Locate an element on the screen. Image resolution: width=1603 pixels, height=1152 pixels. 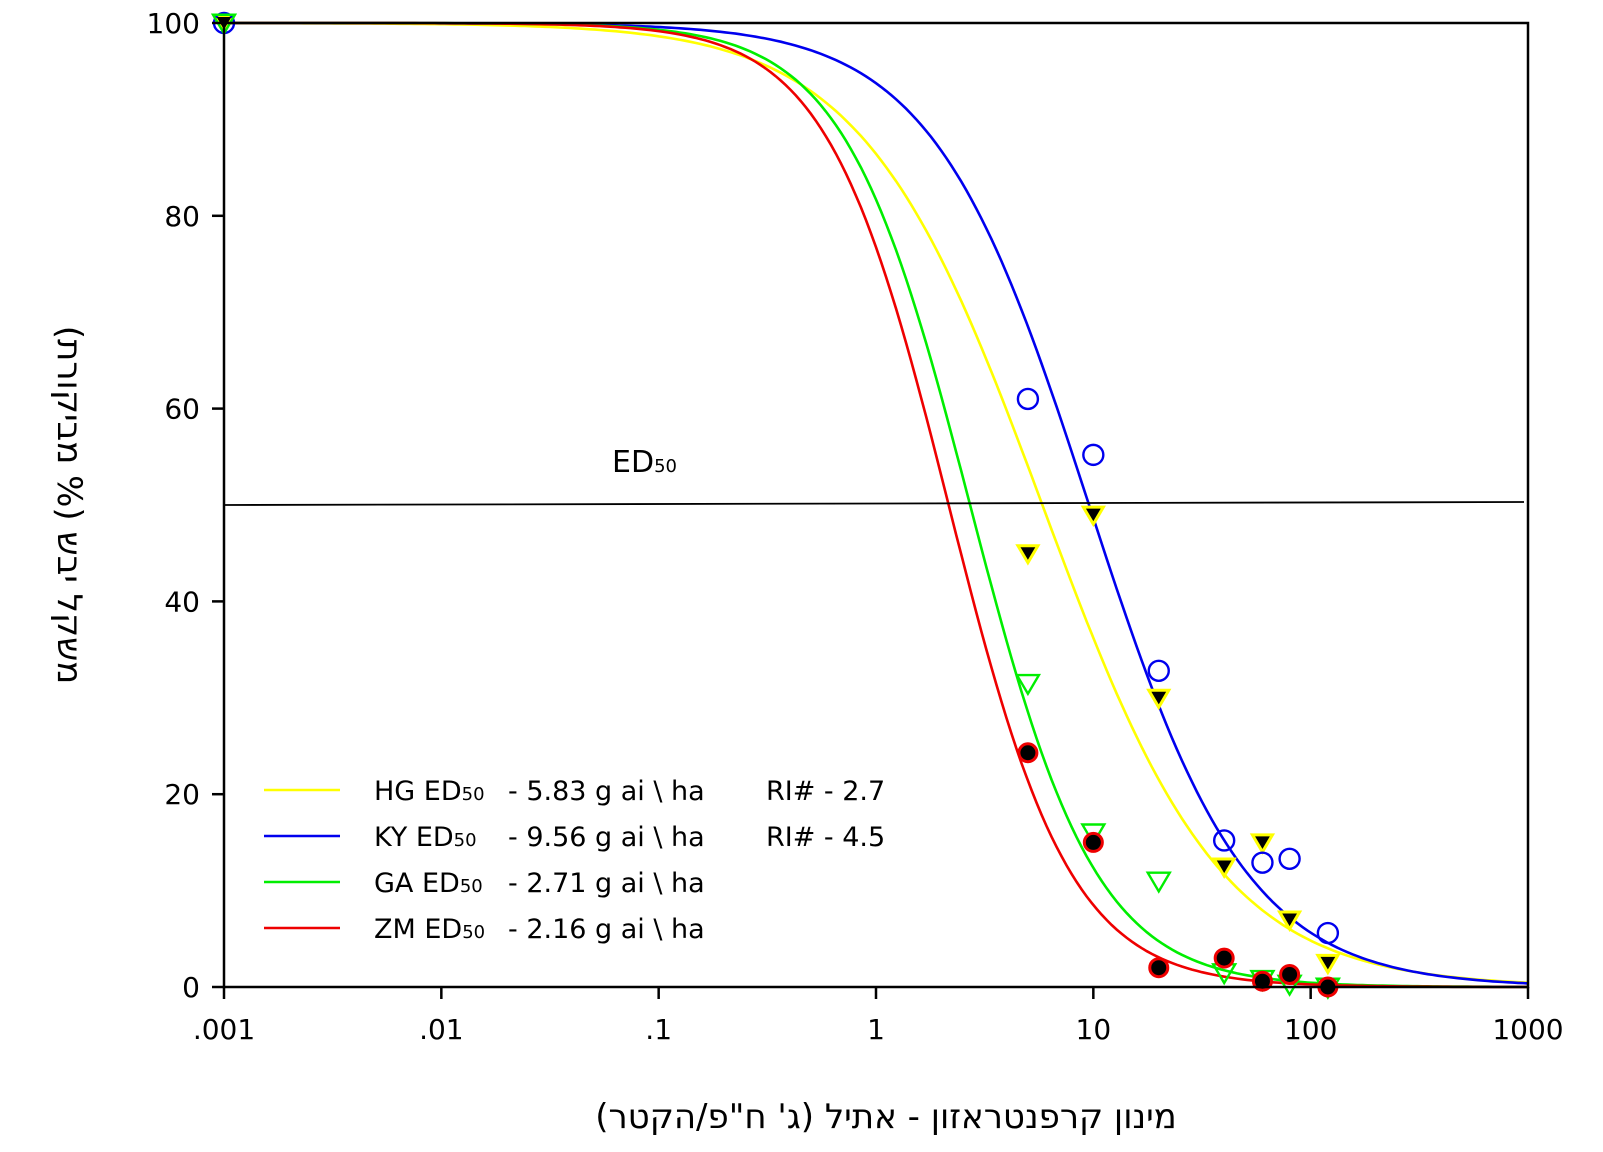
legend-ri-ky: RI# - 4.5 is located at coordinates (825, 837).